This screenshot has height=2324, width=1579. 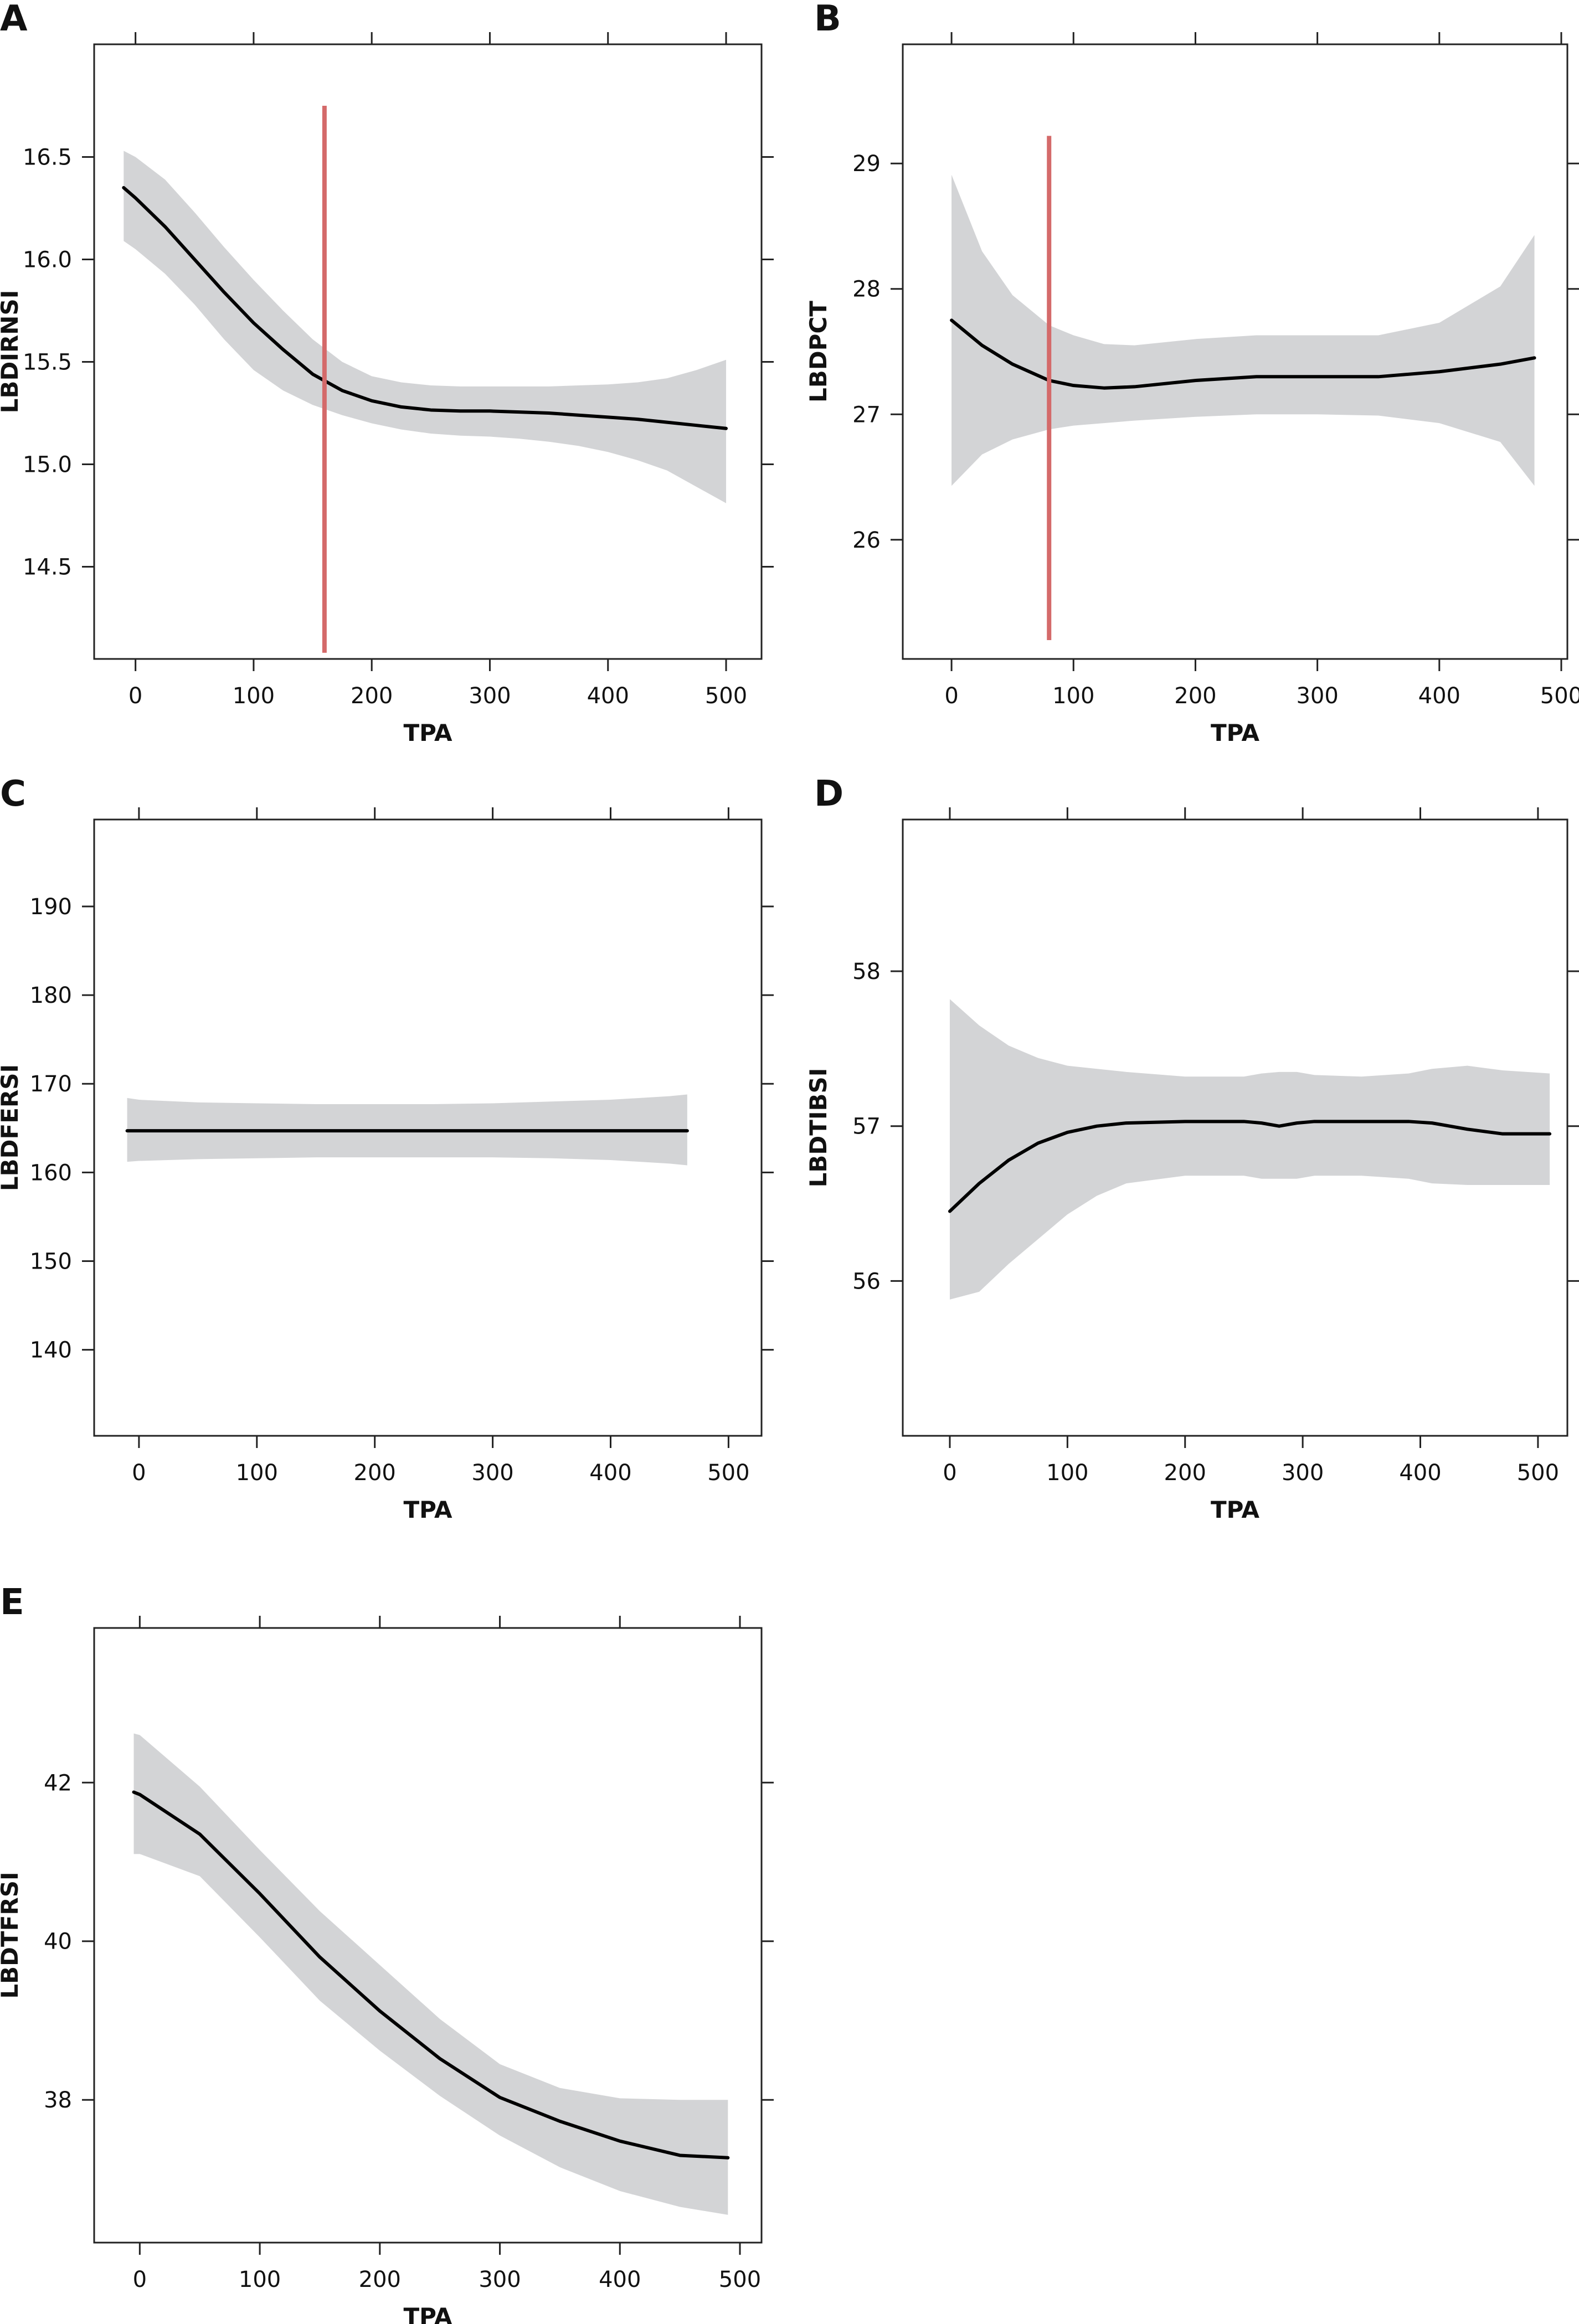 What do you see at coordinates (1559, 696) in the screenshot?
I see `panel-b-xtick-label: 500` at bounding box center [1559, 696].